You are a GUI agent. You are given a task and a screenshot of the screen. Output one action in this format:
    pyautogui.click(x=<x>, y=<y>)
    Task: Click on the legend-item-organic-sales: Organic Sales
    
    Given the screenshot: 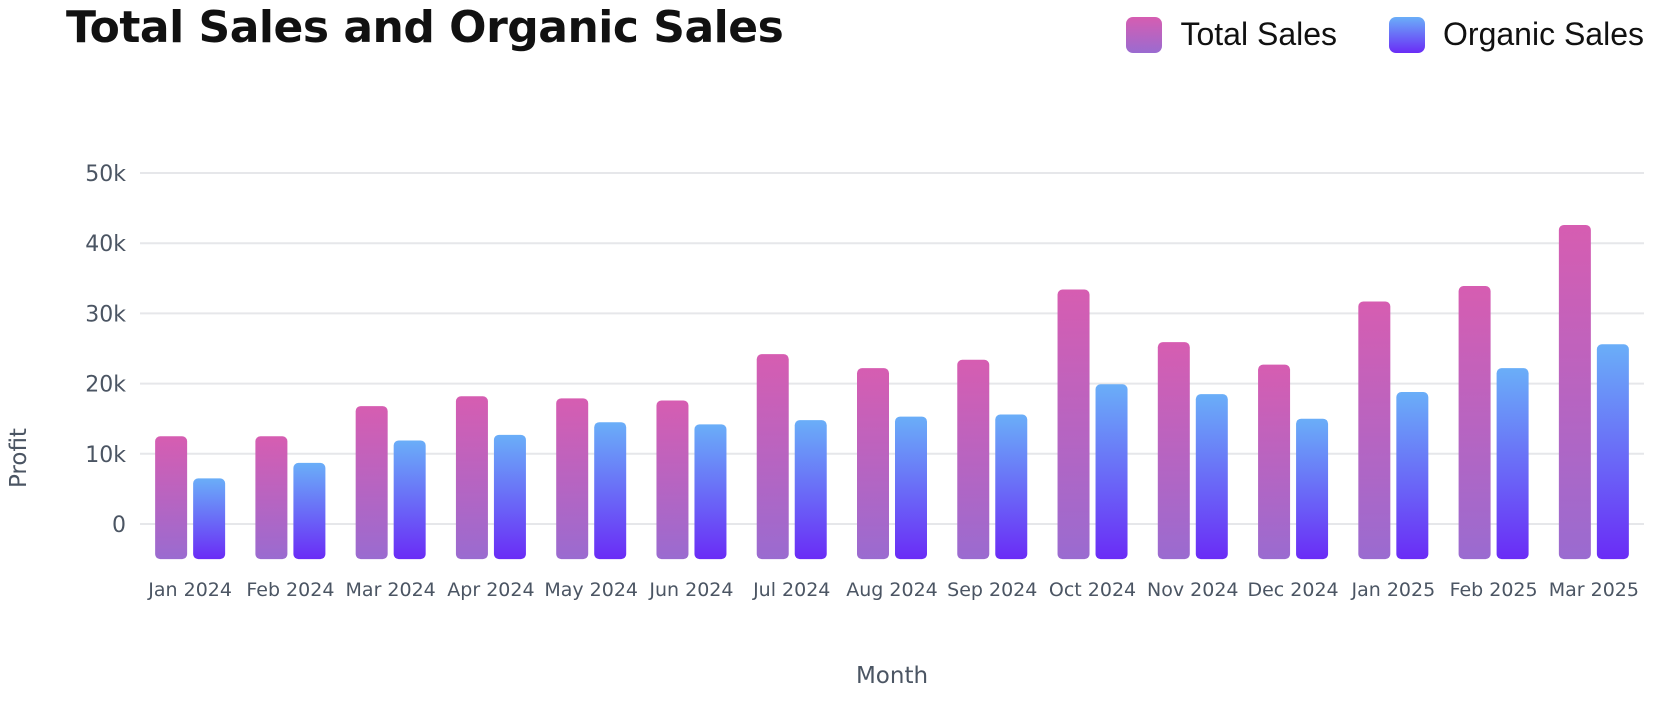 What is the action you would take?
    pyautogui.click(x=1516, y=34)
    